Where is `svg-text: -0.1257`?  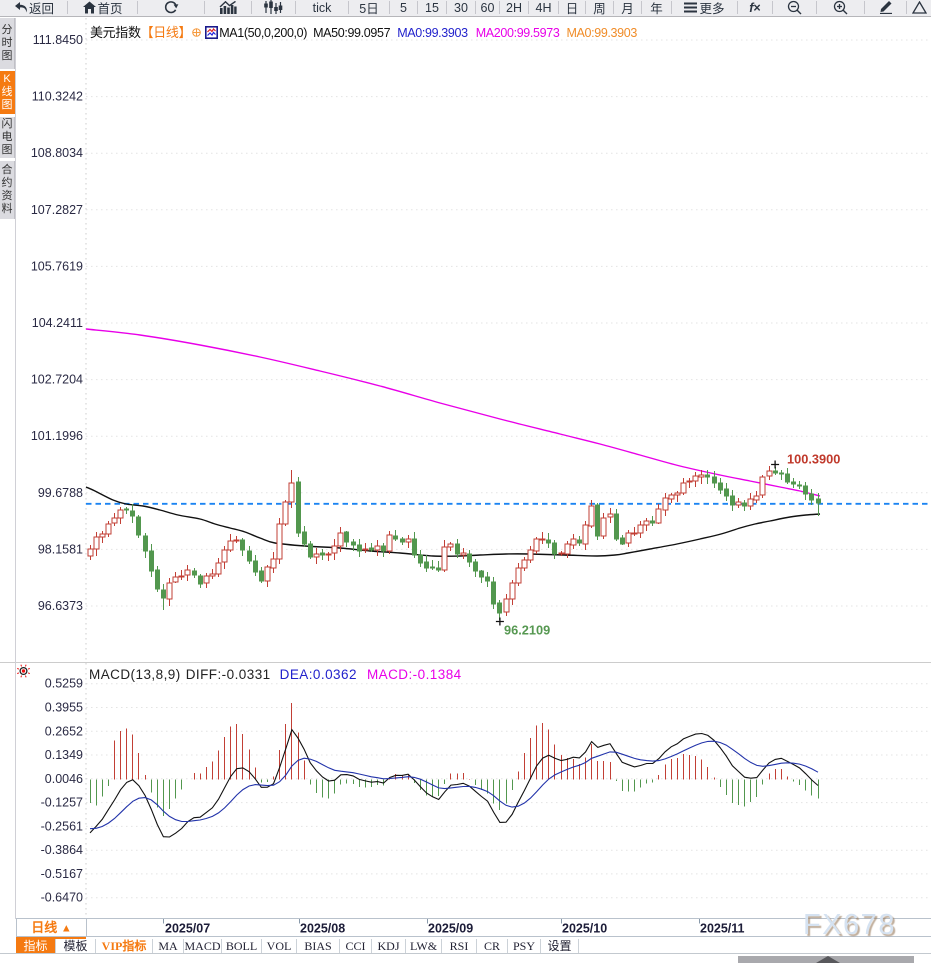 svg-text: -0.1257 is located at coordinates (62, 803).